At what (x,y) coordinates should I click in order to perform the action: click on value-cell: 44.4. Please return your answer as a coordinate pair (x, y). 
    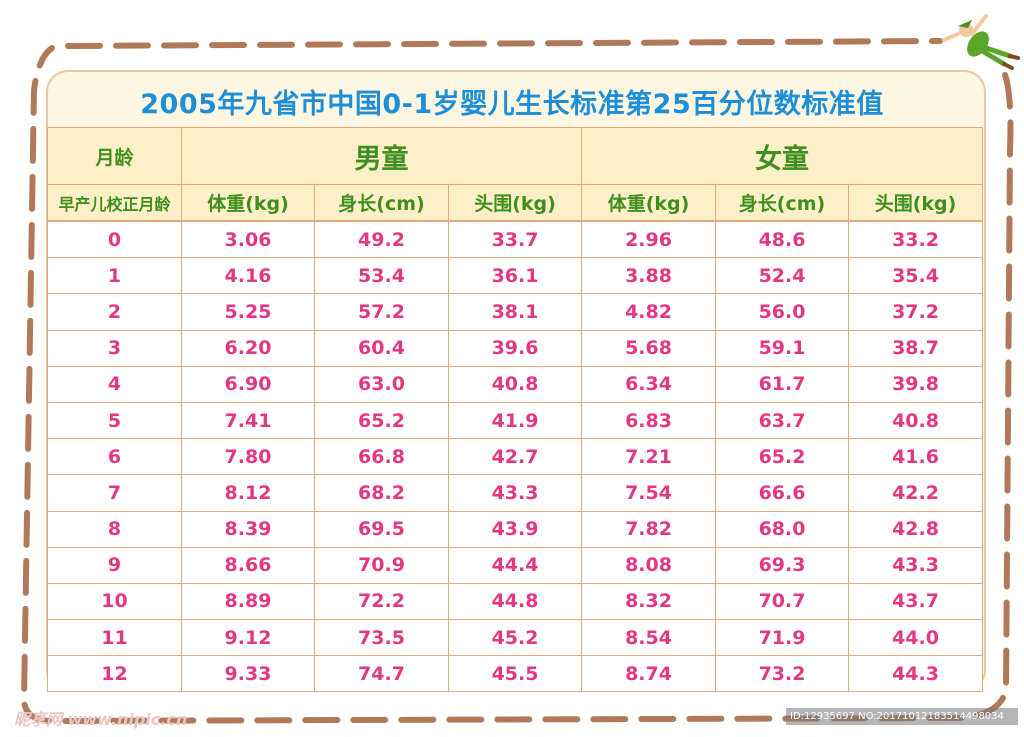
    Looking at the image, I should click on (515, 565).